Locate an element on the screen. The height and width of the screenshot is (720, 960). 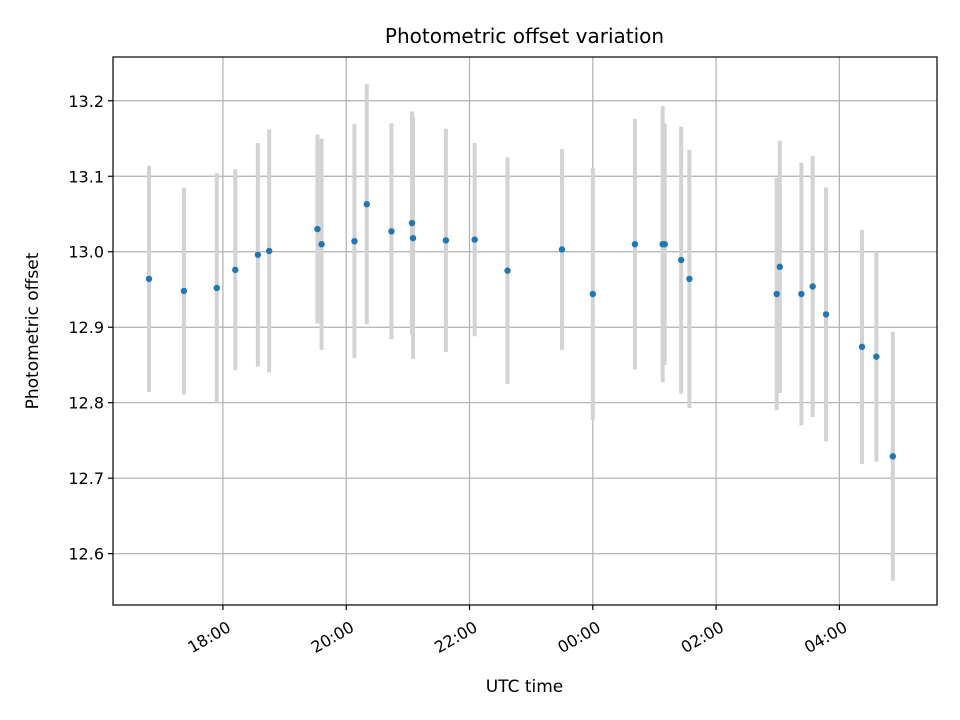
y-tick-label: 13.2 is located at coordinates (86, 101).